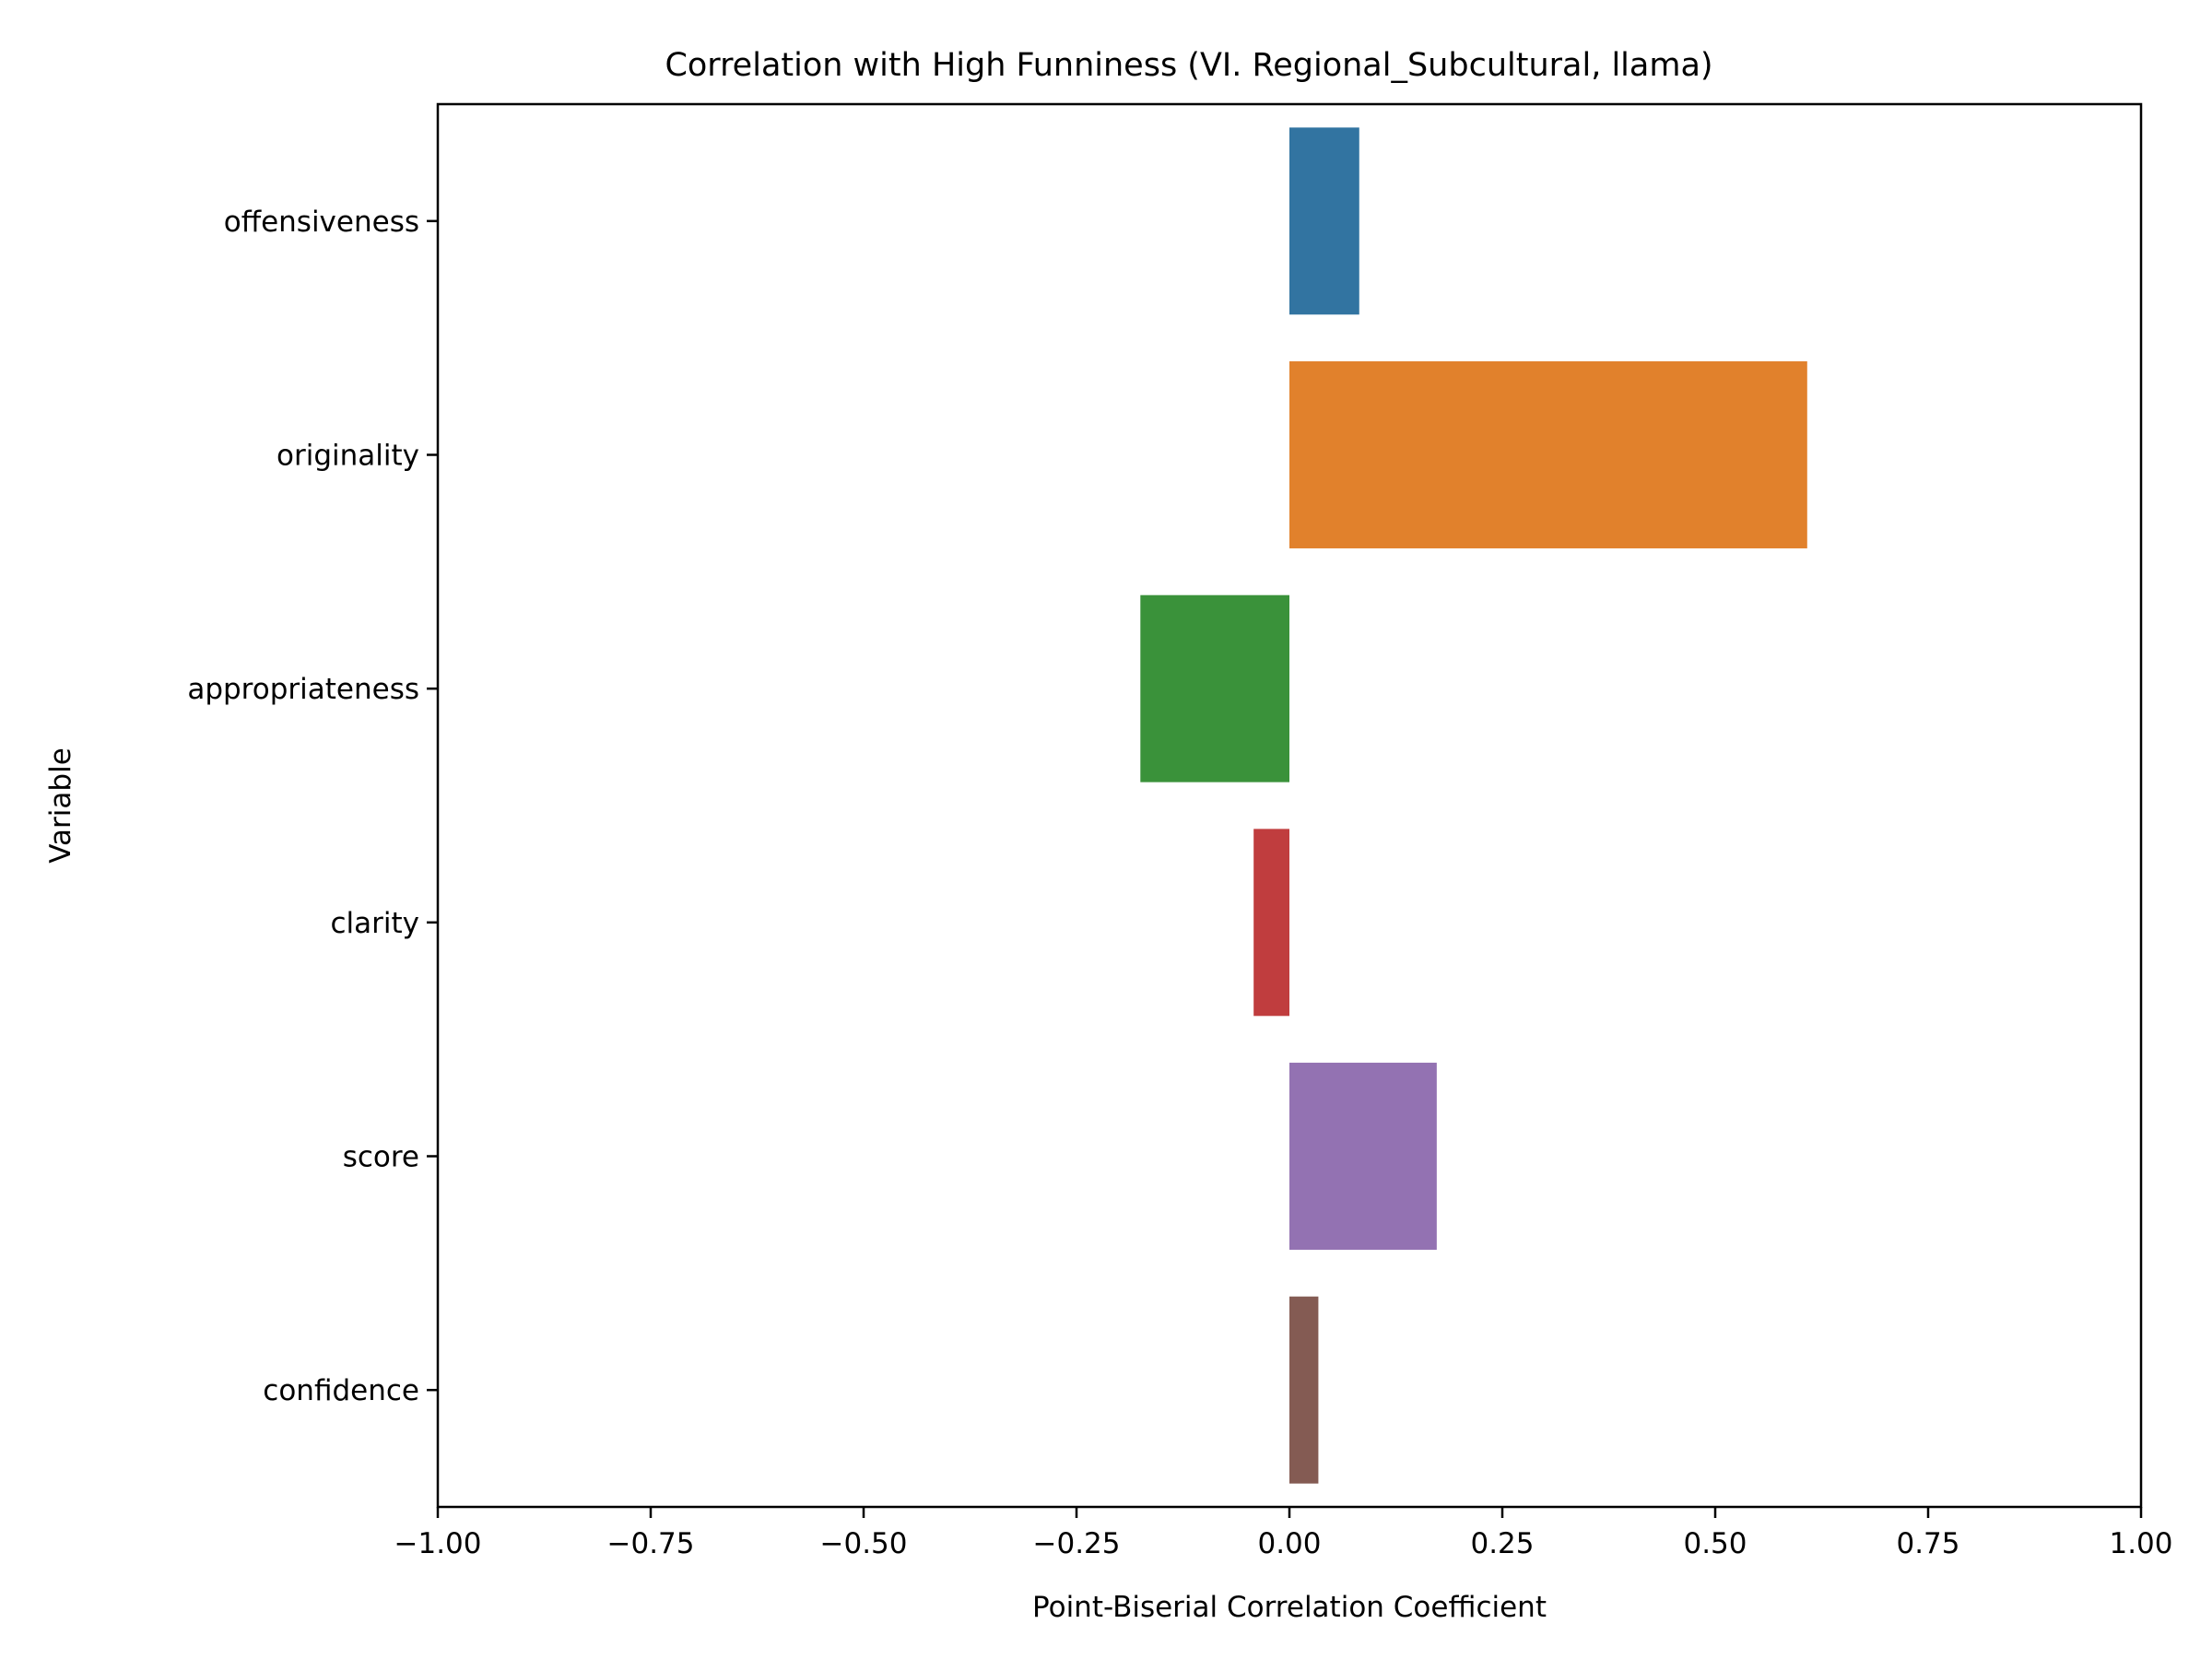 The image size is (2212, 1659). I want to click on x-tick-label: 0.00, so click(1289, 1543).